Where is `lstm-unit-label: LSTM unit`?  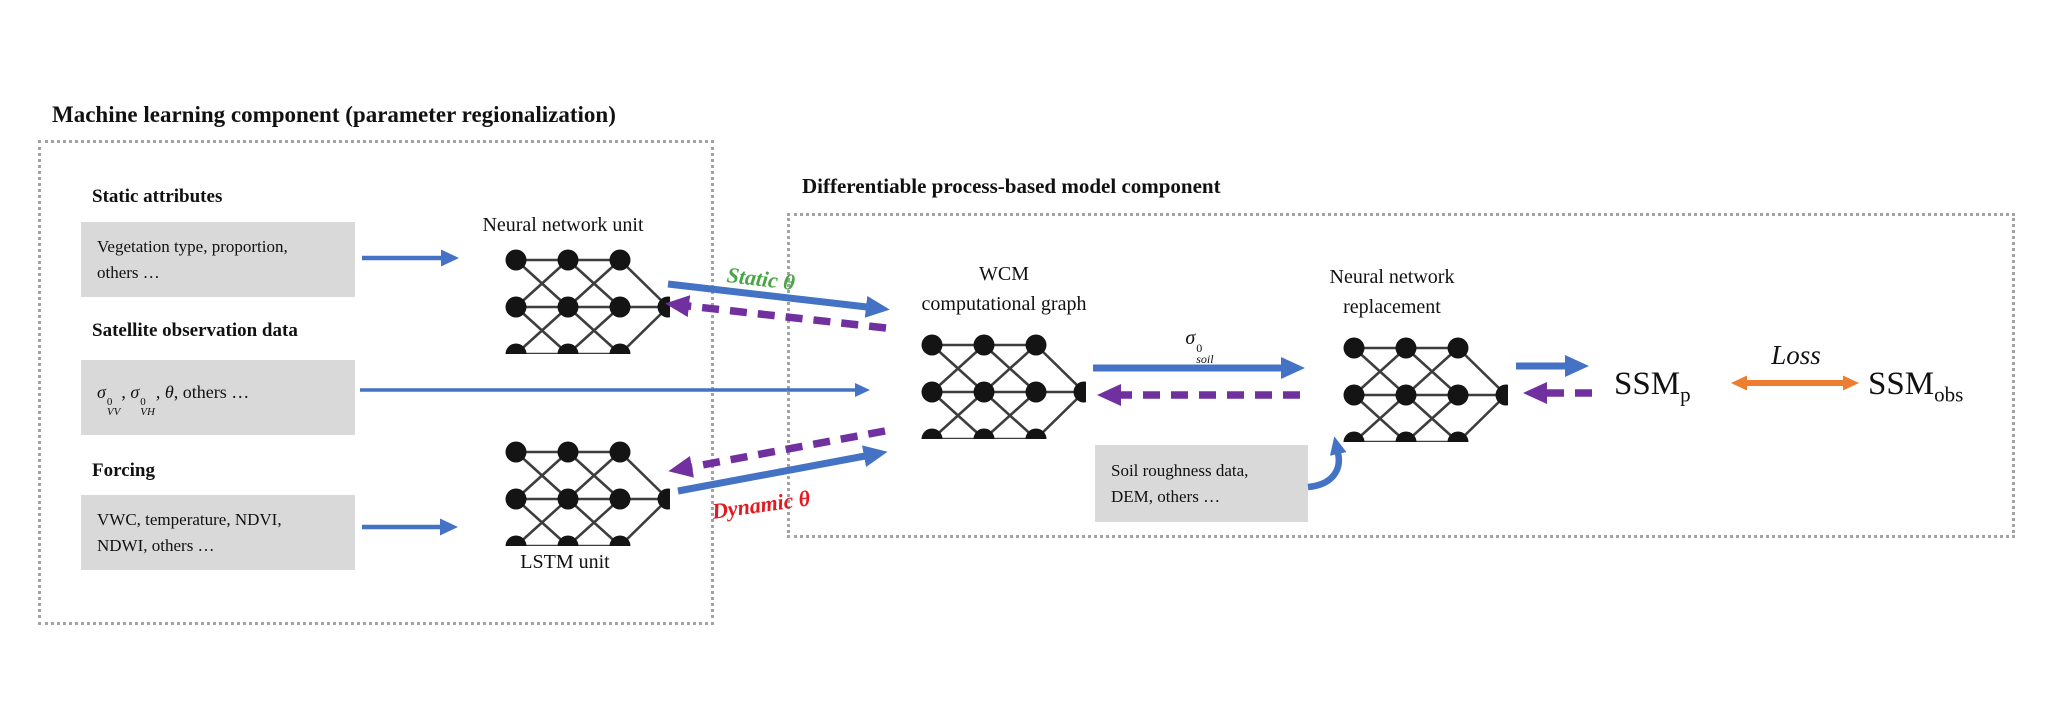
lstm-unit-label: LSTM unit is located at coordinates (565, 562).